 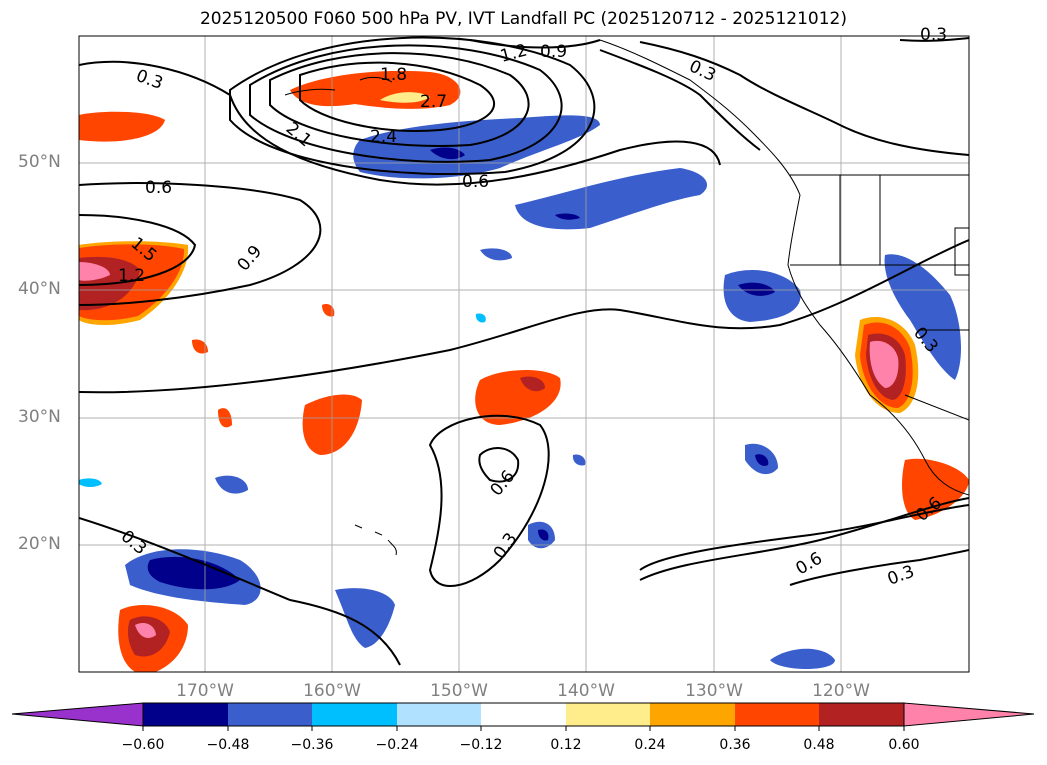 What do you see at coordinates (397, 745) in the screenshot?
I see `colorbar-tick: −0.24` at bounding box center [397, 745].